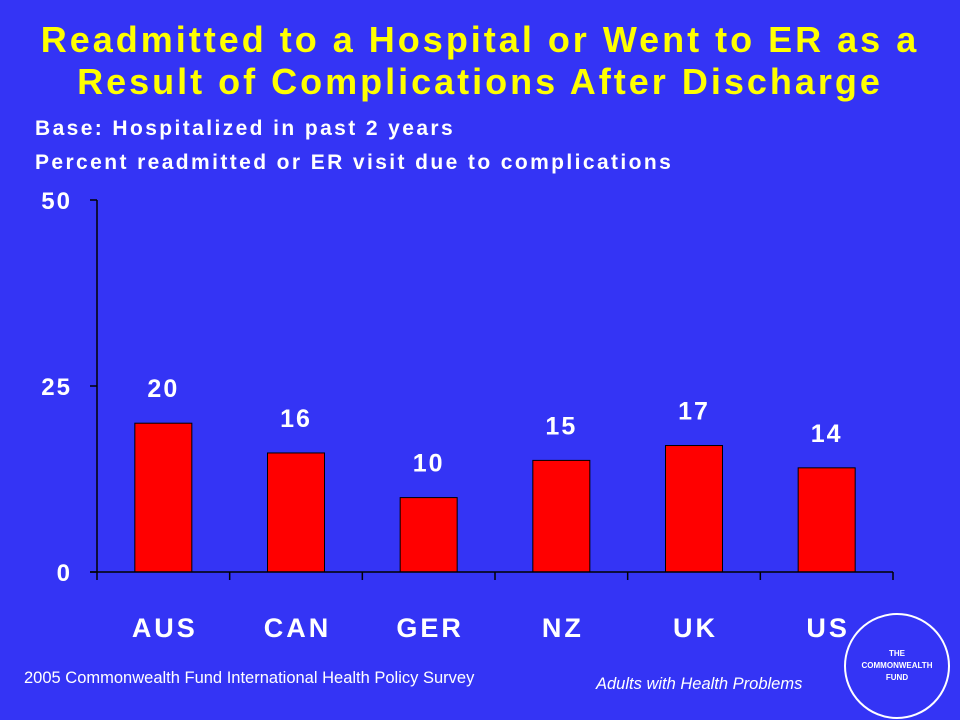 The width and height of the screenshot is (960, 720). I want to click on data-label: 14, so click(827, 434).